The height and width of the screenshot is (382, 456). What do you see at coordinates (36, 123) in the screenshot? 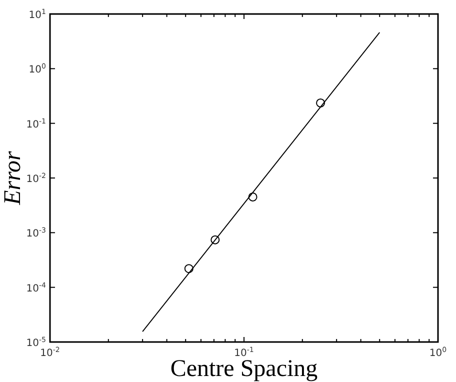
I see `y-tick-label: 10$^{-1}$` at bounding box center [36, 123].